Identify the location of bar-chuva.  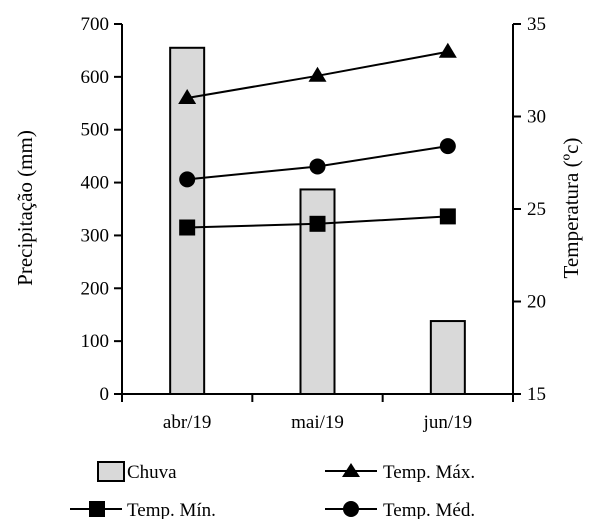
(447, 357).